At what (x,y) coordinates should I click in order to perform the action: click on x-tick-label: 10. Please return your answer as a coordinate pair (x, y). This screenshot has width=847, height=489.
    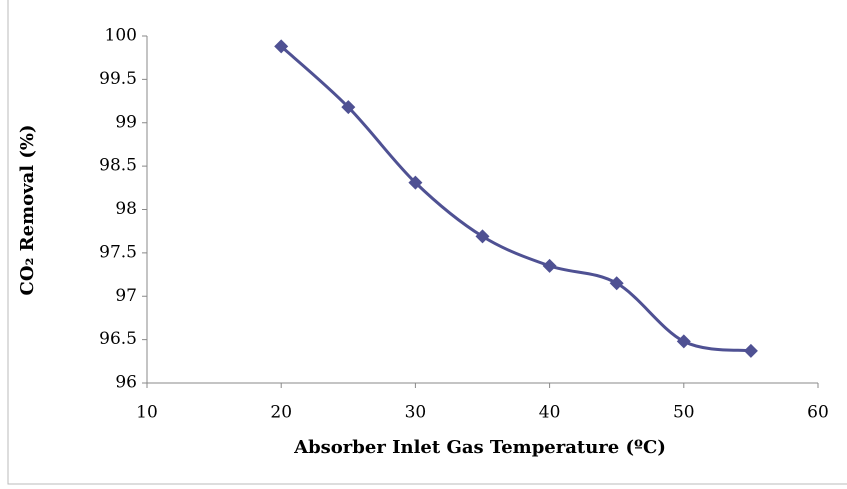
    Looking at the image, I should click on (147, 413).